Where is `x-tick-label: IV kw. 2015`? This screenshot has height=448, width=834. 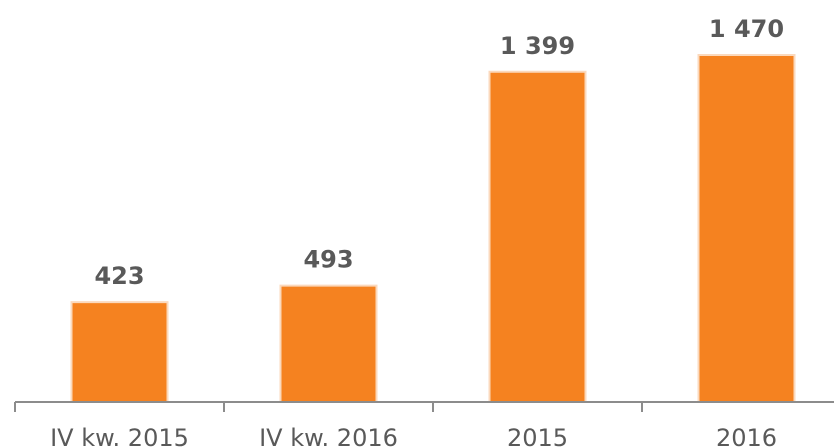 x-tick-label: IV kw. 2015 is located at coordinates (119, 436).